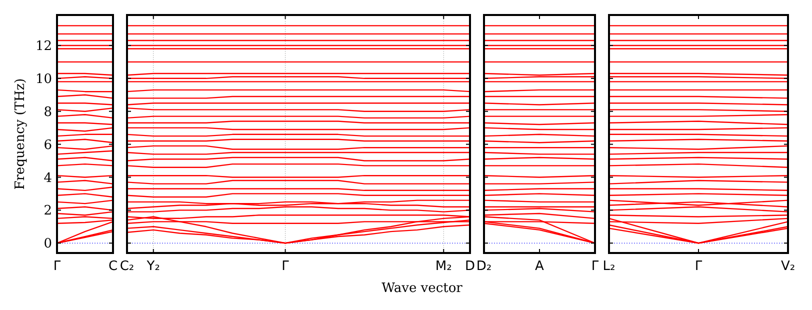 Image resolution: width=812 pixels, height=310 pixels. Describe the element at coordinates (484, 266) in the screenshot. I see `x-tick-label: D₂` at that location.